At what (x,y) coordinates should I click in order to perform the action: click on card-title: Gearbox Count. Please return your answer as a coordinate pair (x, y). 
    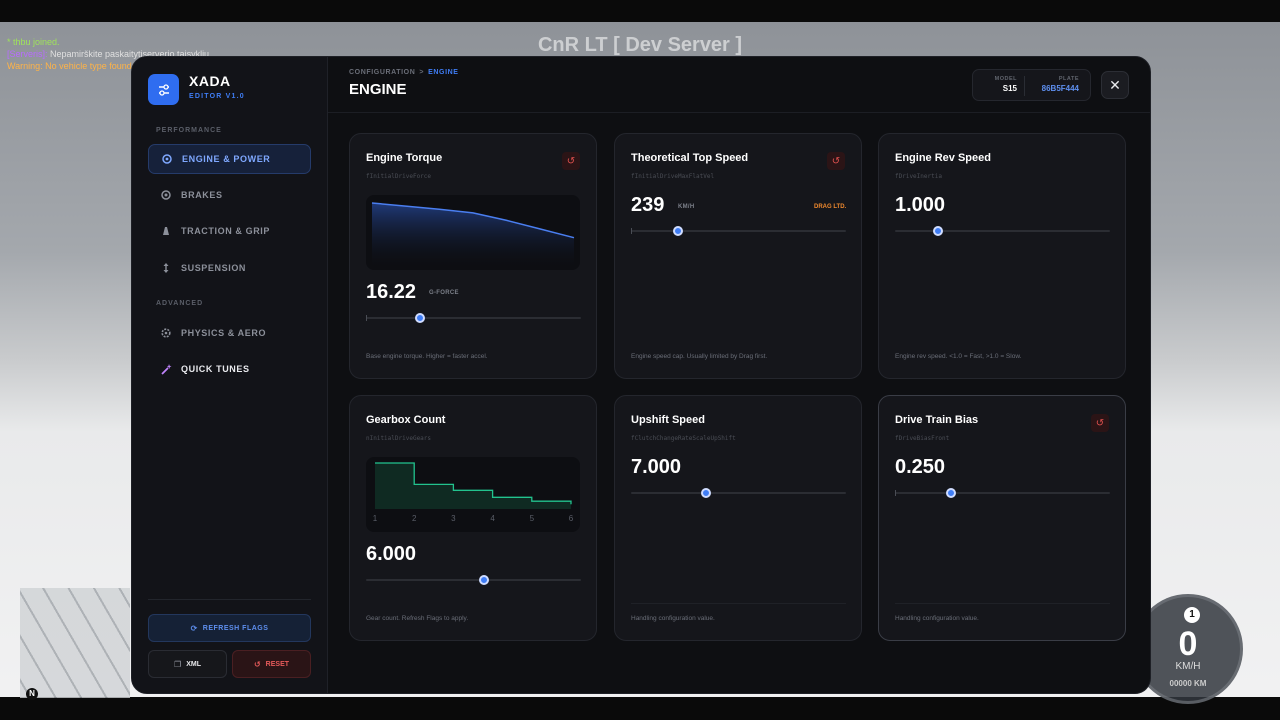
    Looking at the image, I should click on (406, 420).